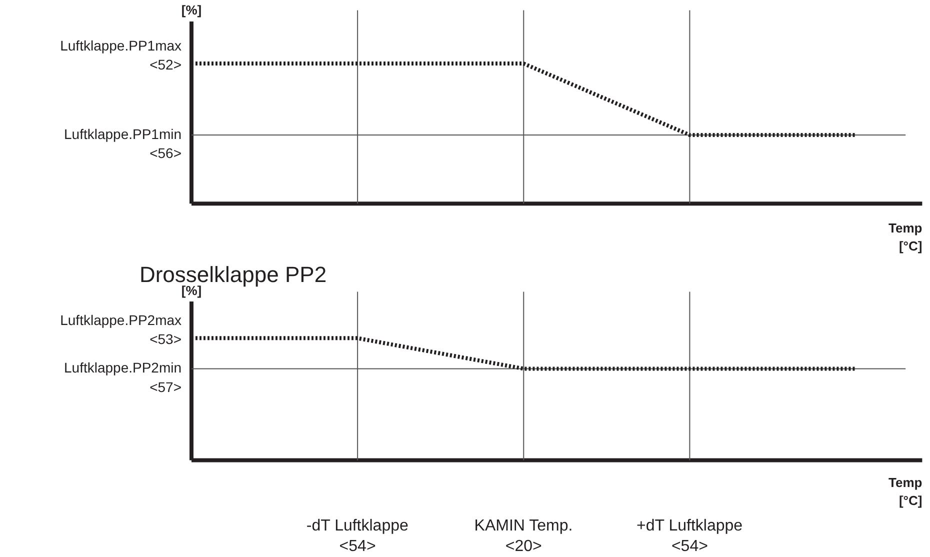 This screenshot has height=557, width=930. What do you see at coordinates (123, 377) in the screenshot?
I see `ref-line-label: Luftklappe.PP2min <57>` at bounding box center [123, 377].